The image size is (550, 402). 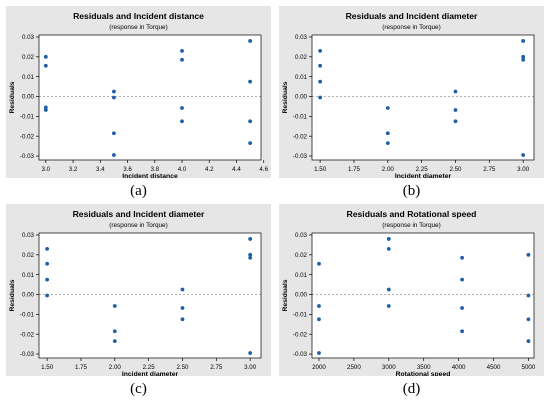 I want to click on x-tick-label: 2500, so click(x=354, y=367).